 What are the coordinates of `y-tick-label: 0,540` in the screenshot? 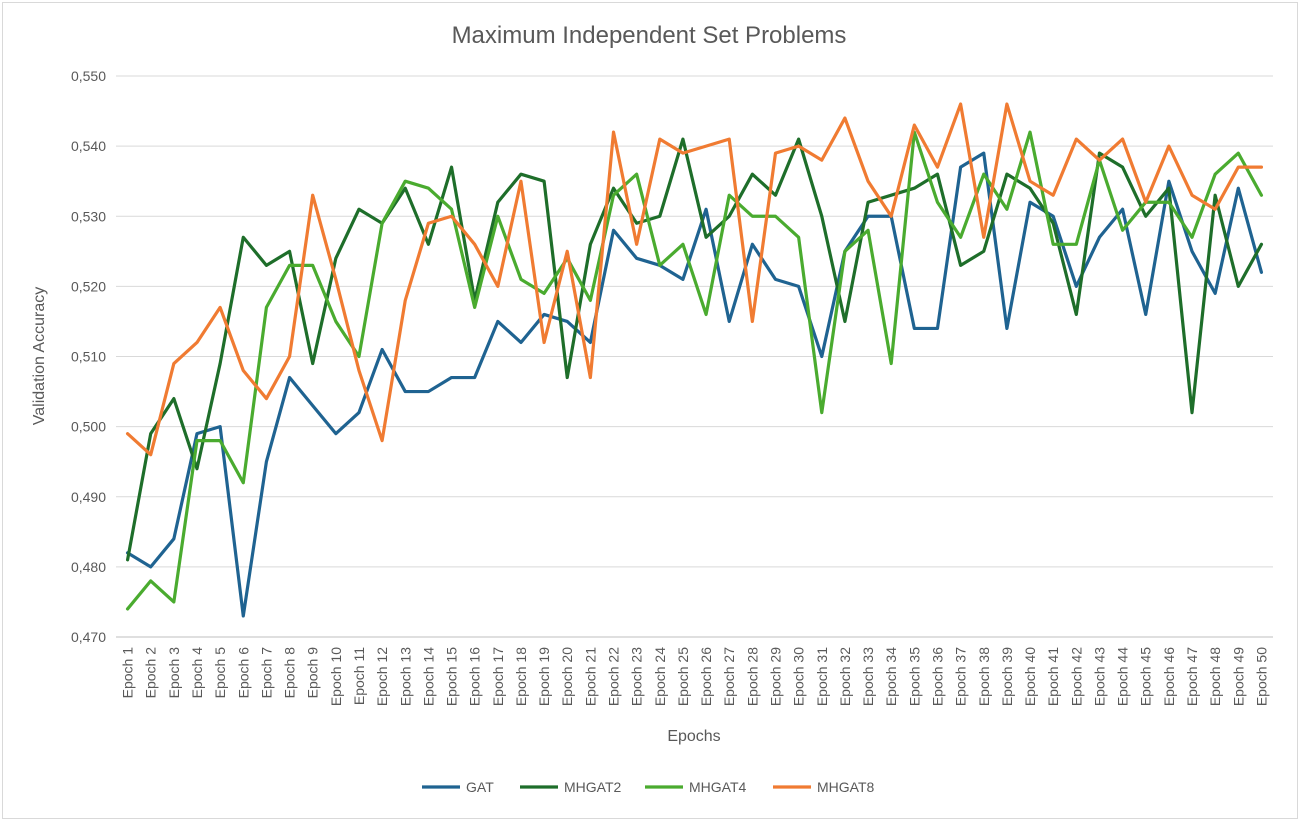 It's located at (88, 146).